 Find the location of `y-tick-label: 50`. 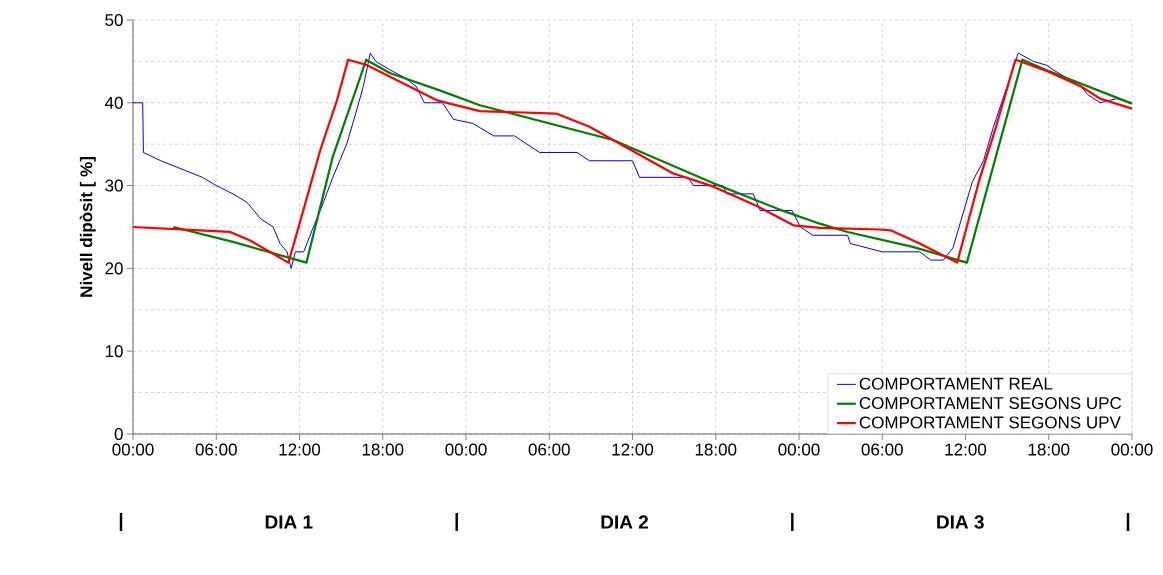

y-tick-label: 50 is located at coordinates (114, 20).